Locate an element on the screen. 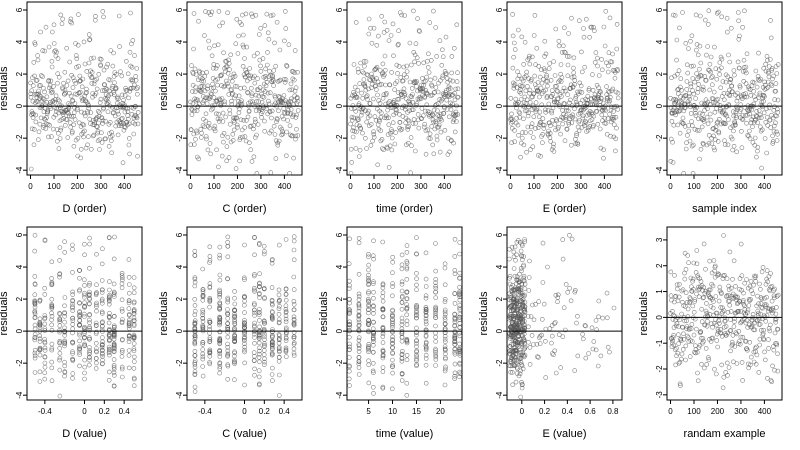 This screenshot has width=800, height=450. x-tick-label: 100 is located at coordinates (534, 186).